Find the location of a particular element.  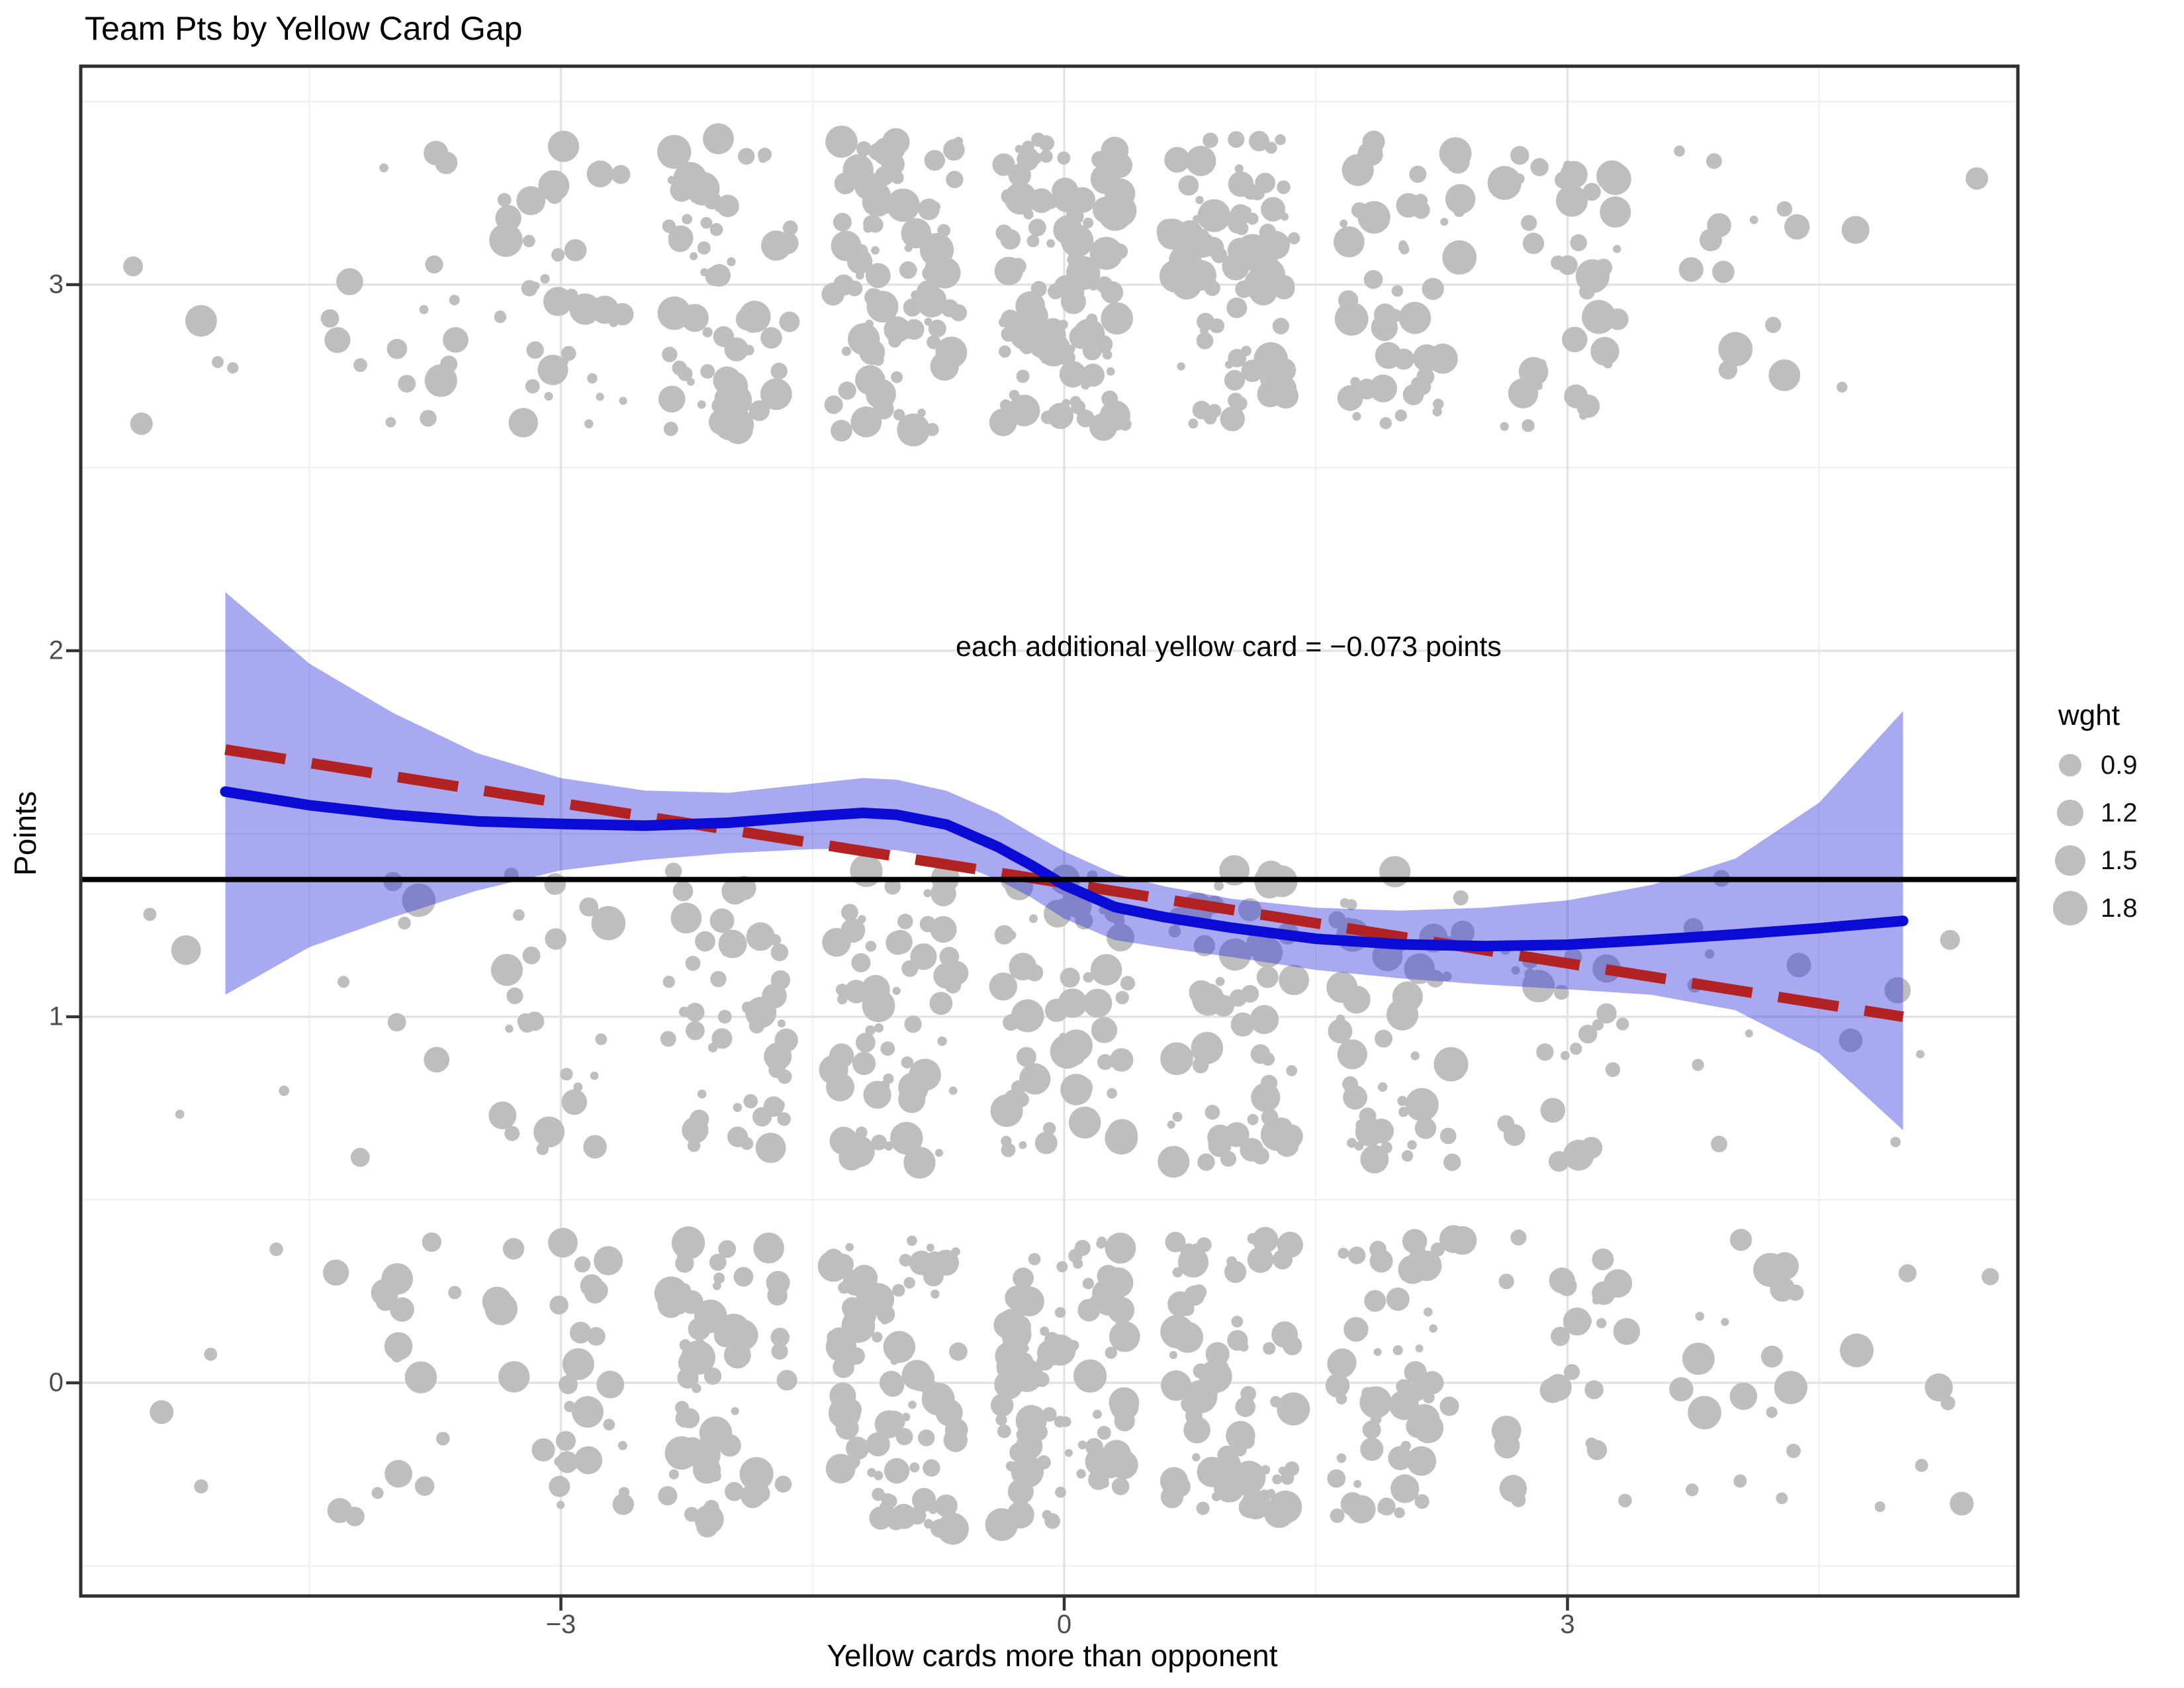

size-legend: wght 0.9 1.2 1.5 1.8 is located at coordinates (2115, 815).